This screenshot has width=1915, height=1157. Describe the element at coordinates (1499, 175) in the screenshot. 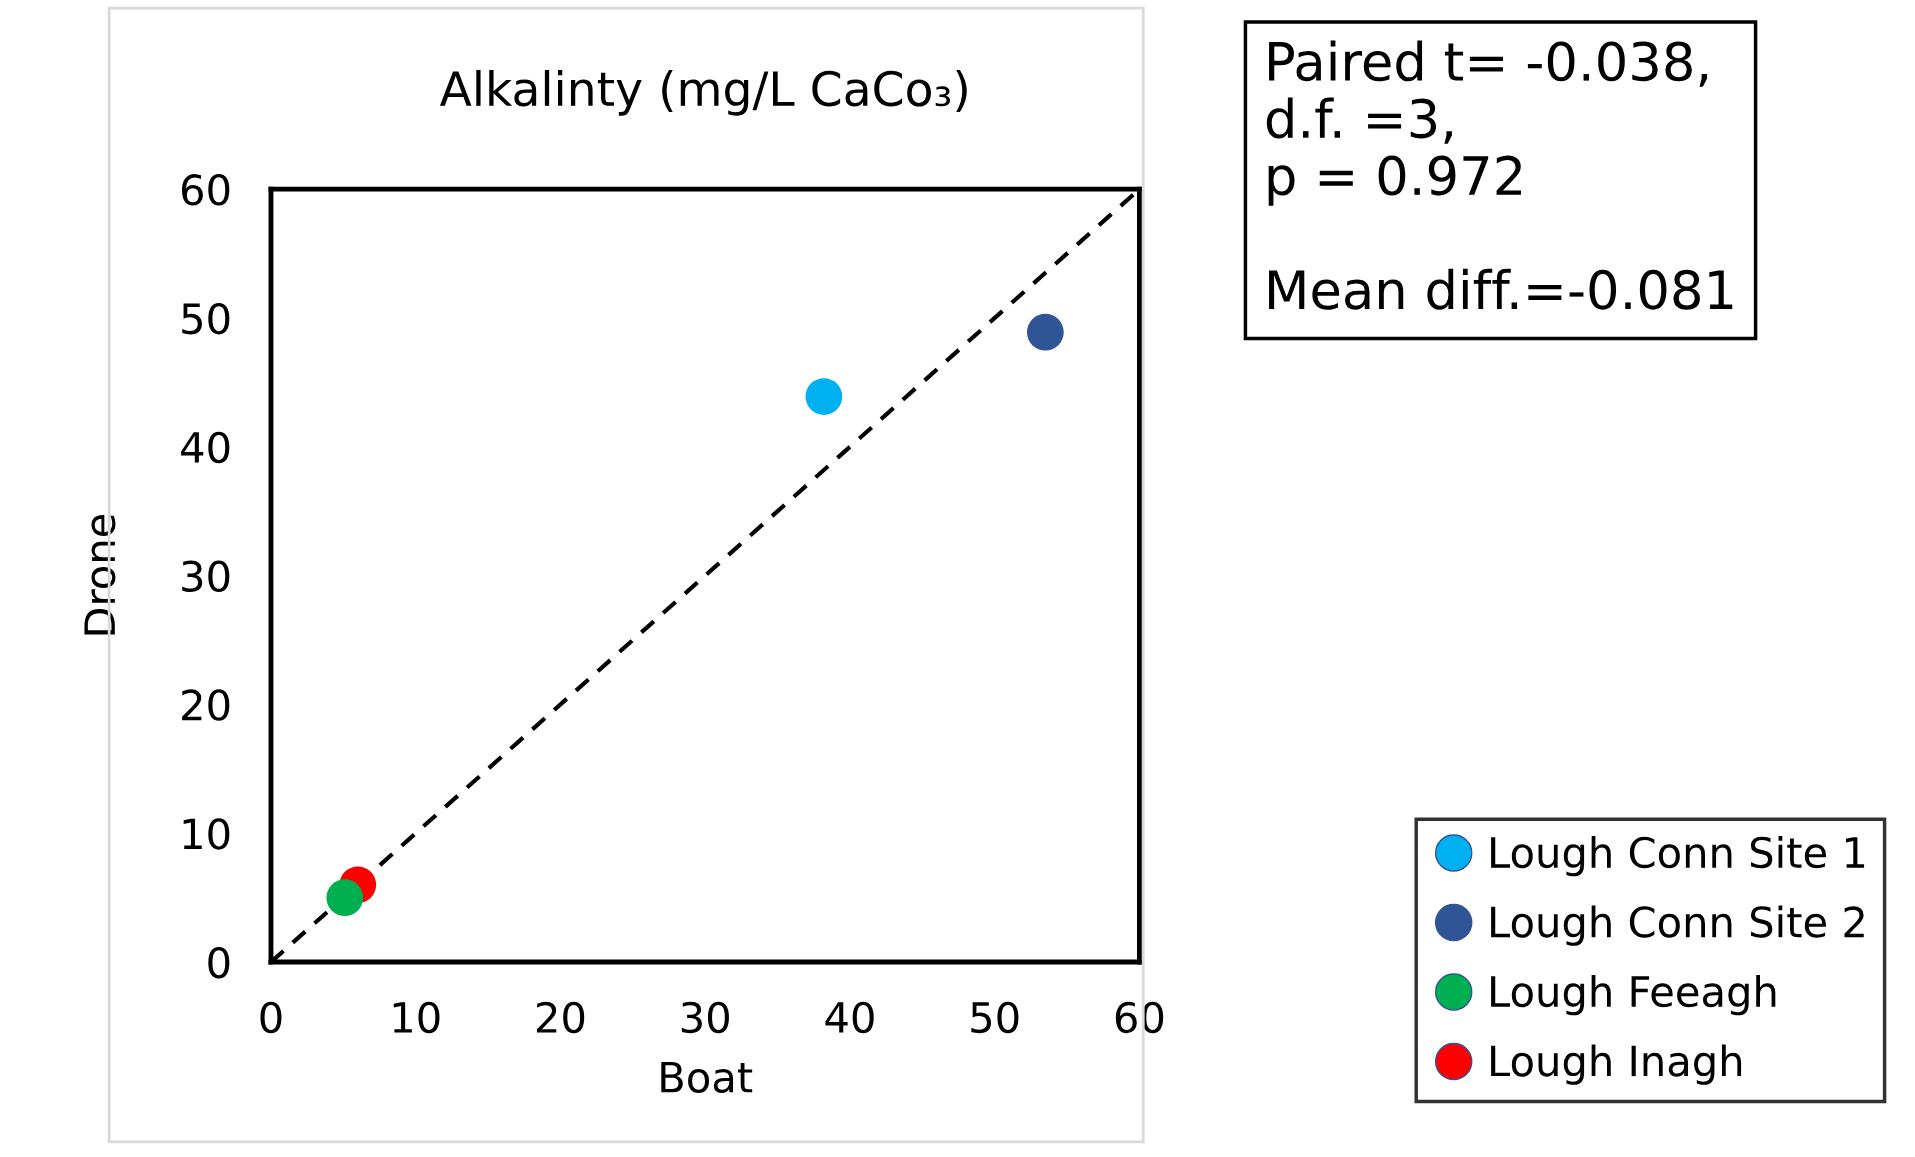

I see `text: Paired t= -0.038, d.f. =3, p = 0.972 Mean diff.=-0.081` at that location.